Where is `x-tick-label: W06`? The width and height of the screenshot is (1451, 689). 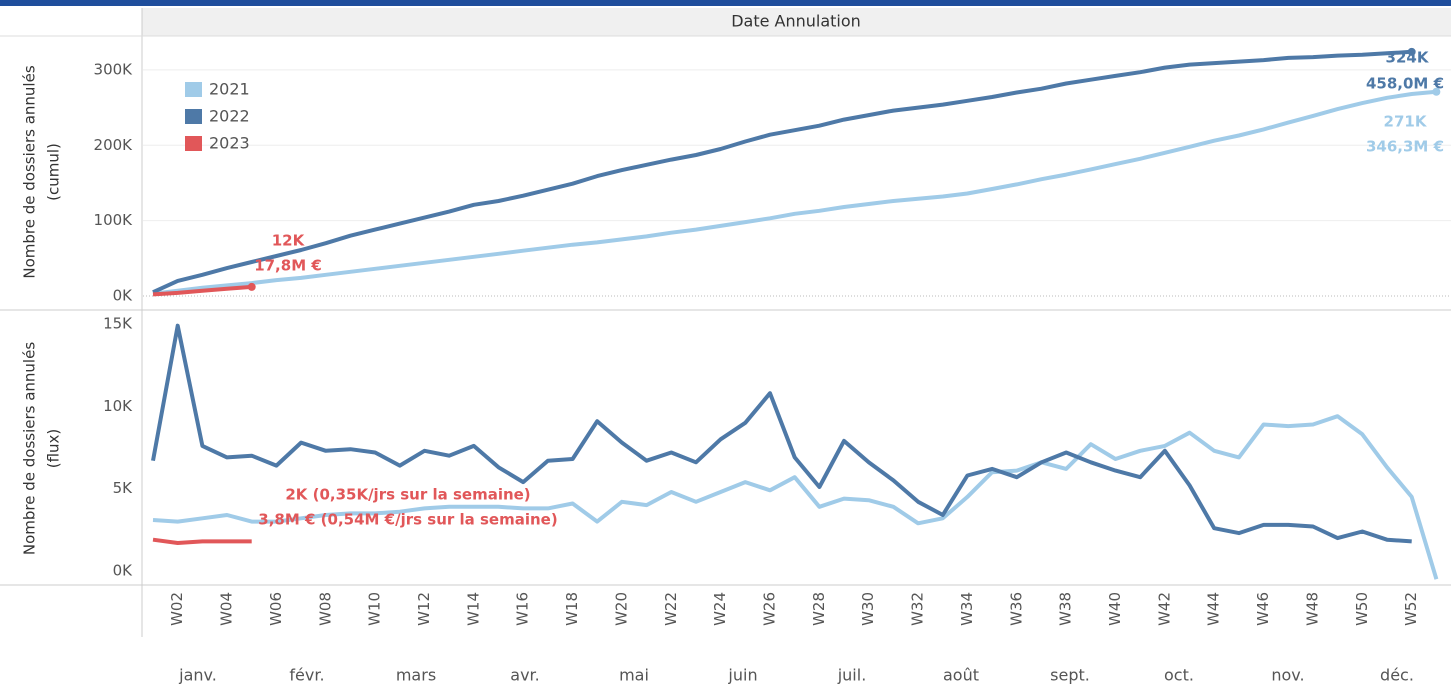
x-tick-label: W06 is located at coordinates (276, 609).